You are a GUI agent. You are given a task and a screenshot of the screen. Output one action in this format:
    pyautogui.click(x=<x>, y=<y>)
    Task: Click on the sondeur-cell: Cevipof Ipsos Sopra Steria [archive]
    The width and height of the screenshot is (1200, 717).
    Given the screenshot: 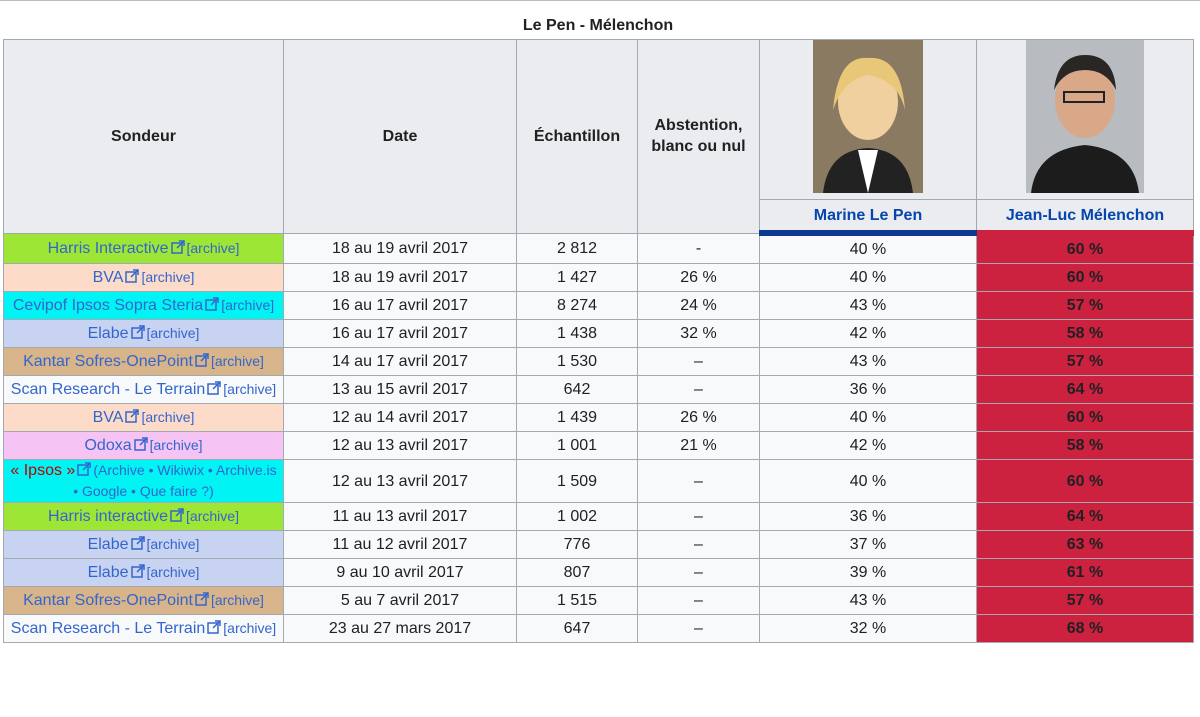 What is the action you would take?
    pyautogui.click(x=143, y=305)
    